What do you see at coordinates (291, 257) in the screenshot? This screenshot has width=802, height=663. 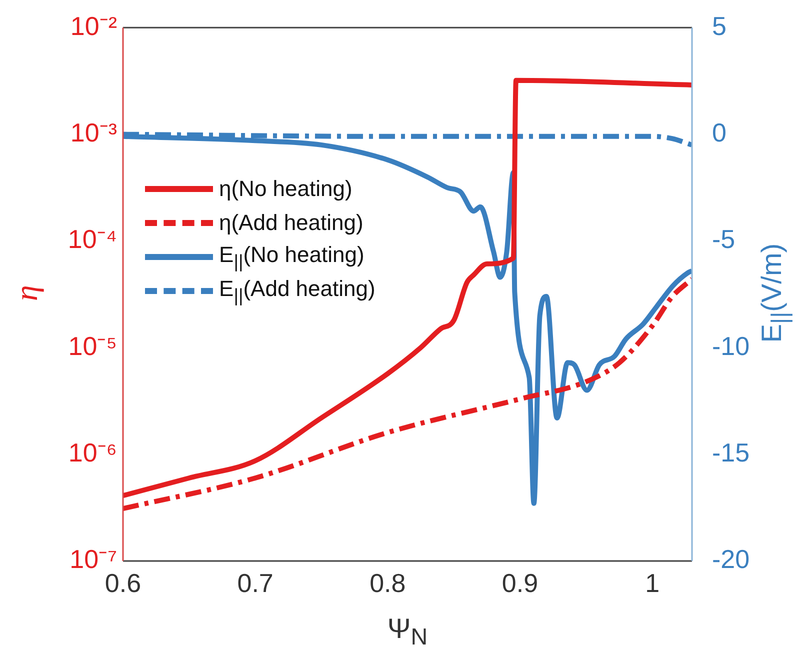 I see `legend-label: E$_{||}$(No heating)` at bounding box center [291, 257].